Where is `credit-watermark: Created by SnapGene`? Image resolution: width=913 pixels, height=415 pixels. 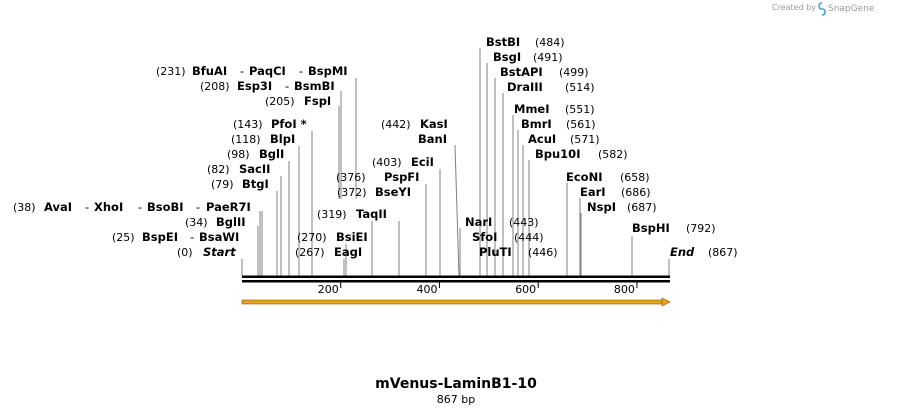
credit-watermark: Created by SnapGene is located at coordinates (823, 9).